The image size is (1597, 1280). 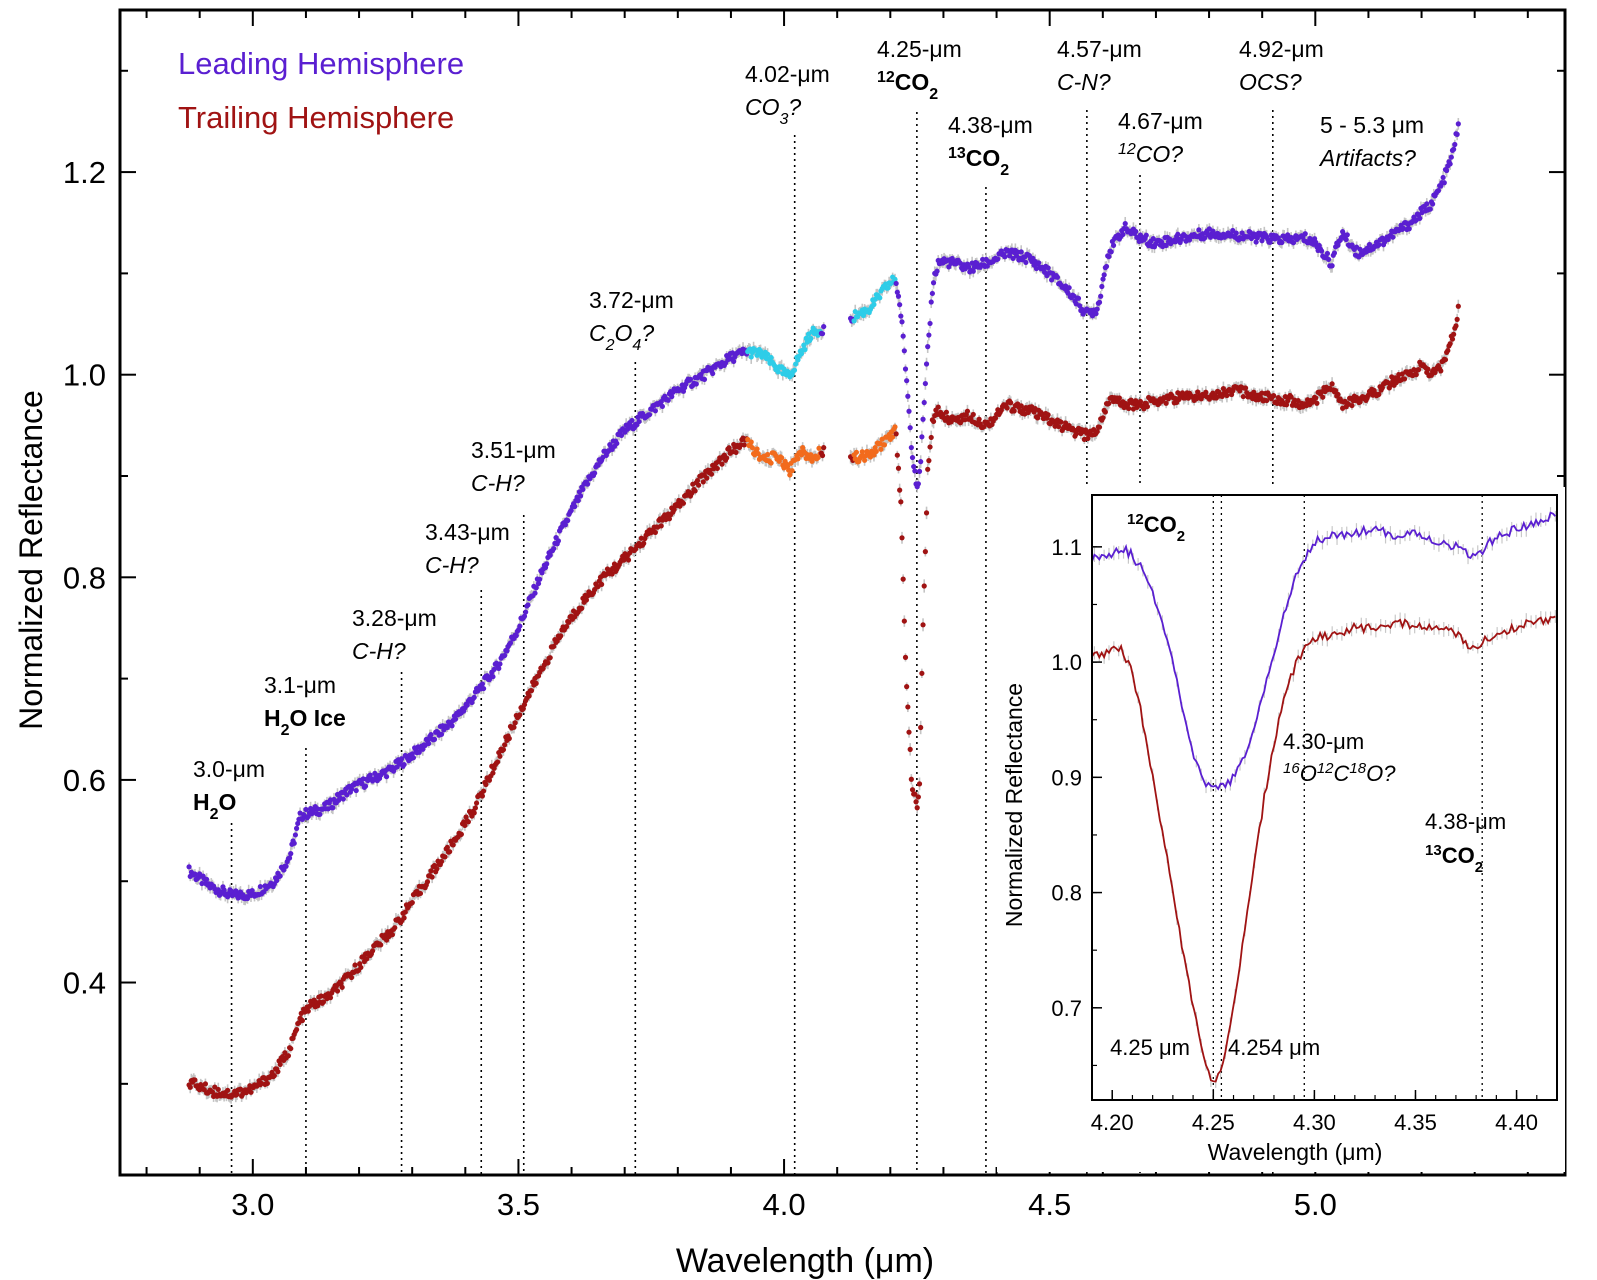 I want to click on x-tick-label: 3.0, so click(x=252, y=1204).